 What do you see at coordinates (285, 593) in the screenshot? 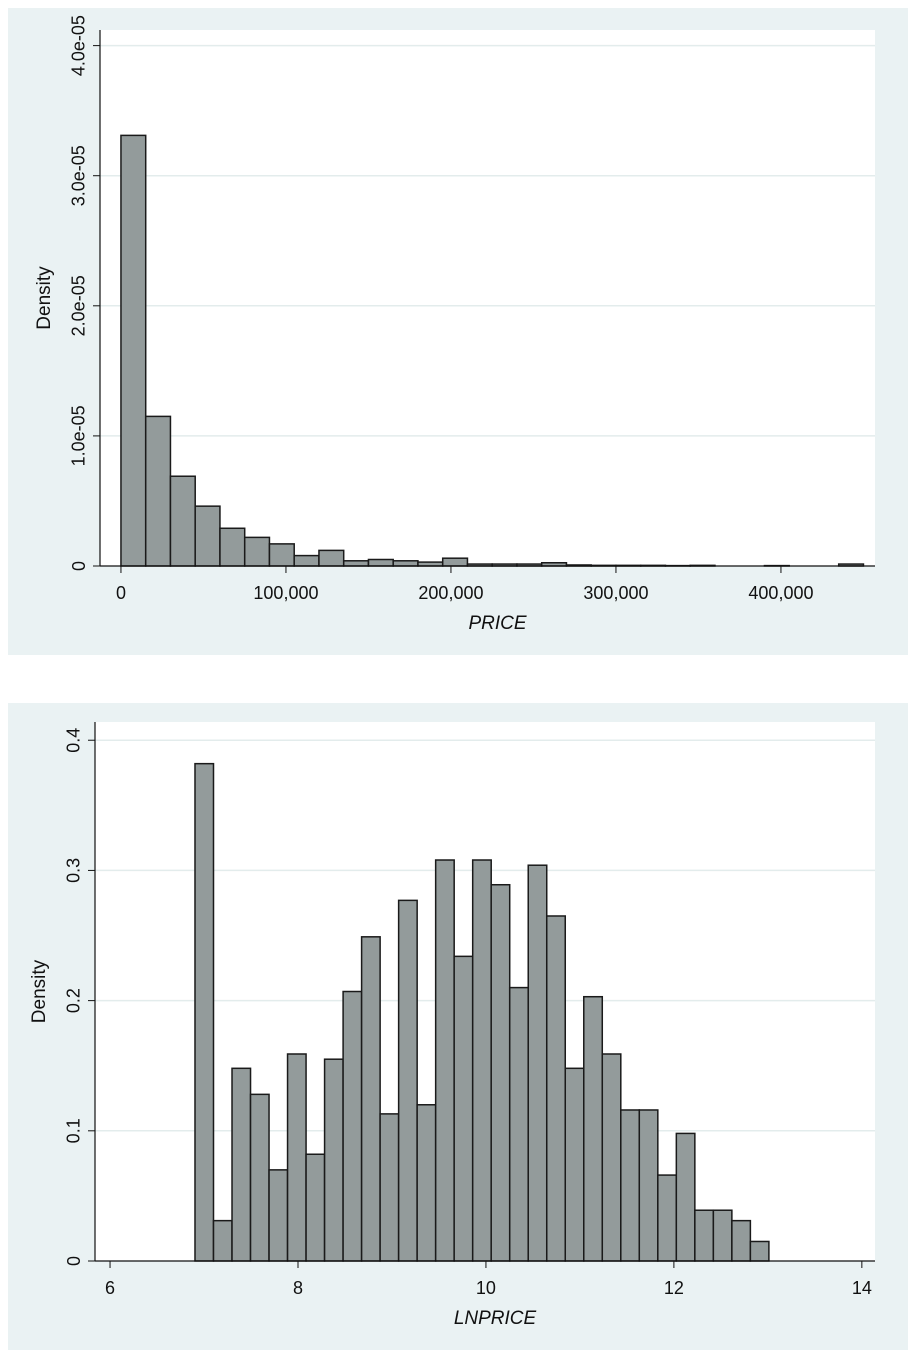
I see `x-tick-label: 100,000` at bounding box center [285, 593].